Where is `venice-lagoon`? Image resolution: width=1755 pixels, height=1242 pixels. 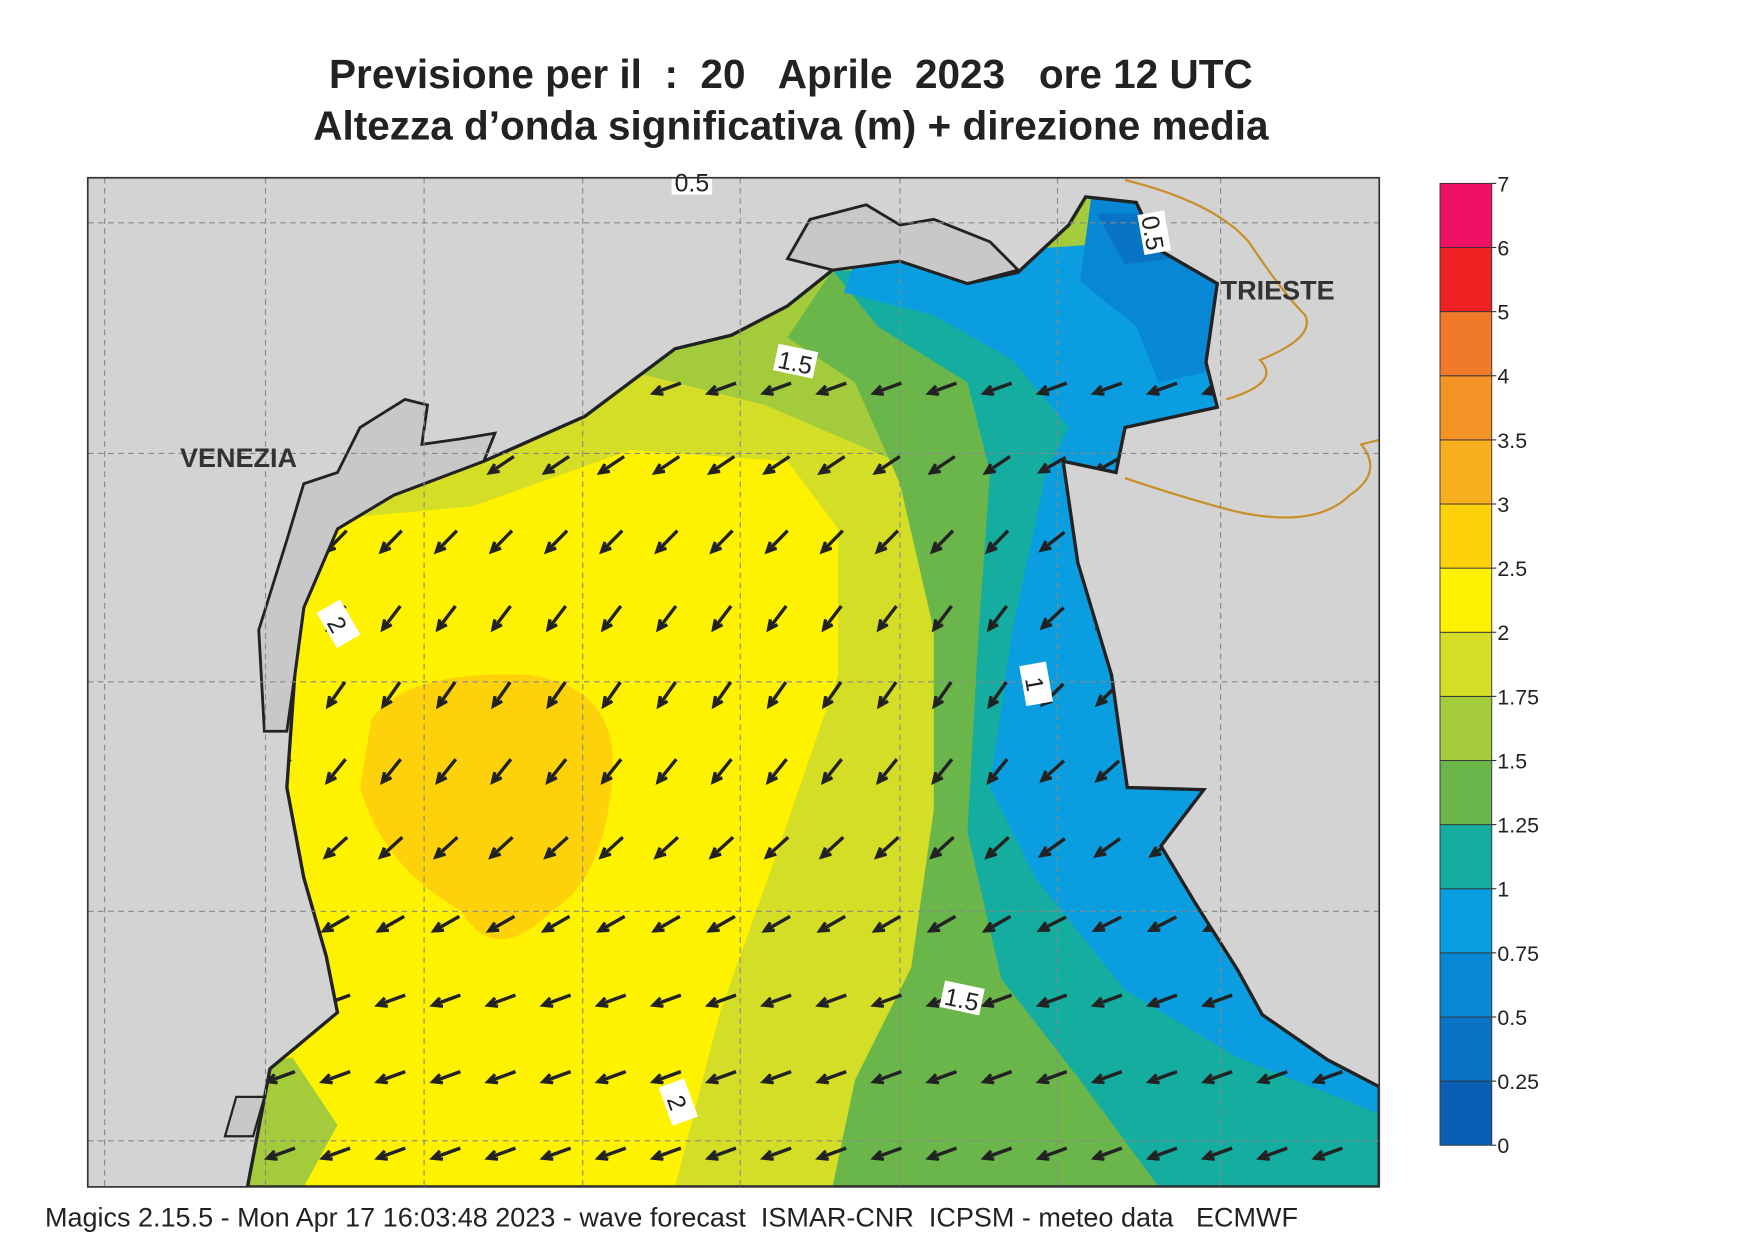
venice-lagoon is located at coordinates (377, 565).